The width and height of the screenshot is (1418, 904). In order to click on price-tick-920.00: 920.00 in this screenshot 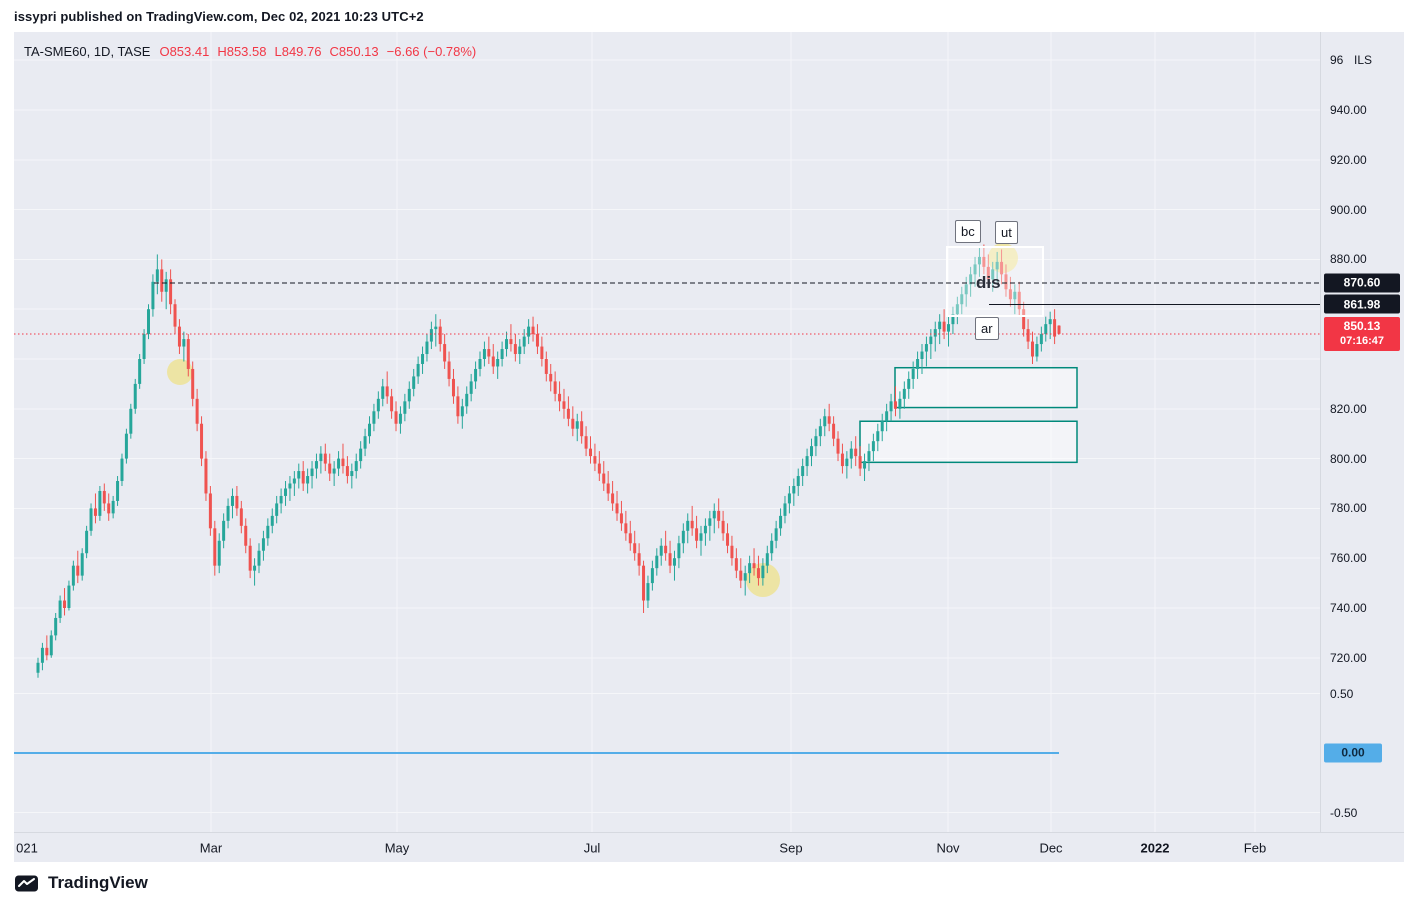, I will do `click(1348, 159)`.